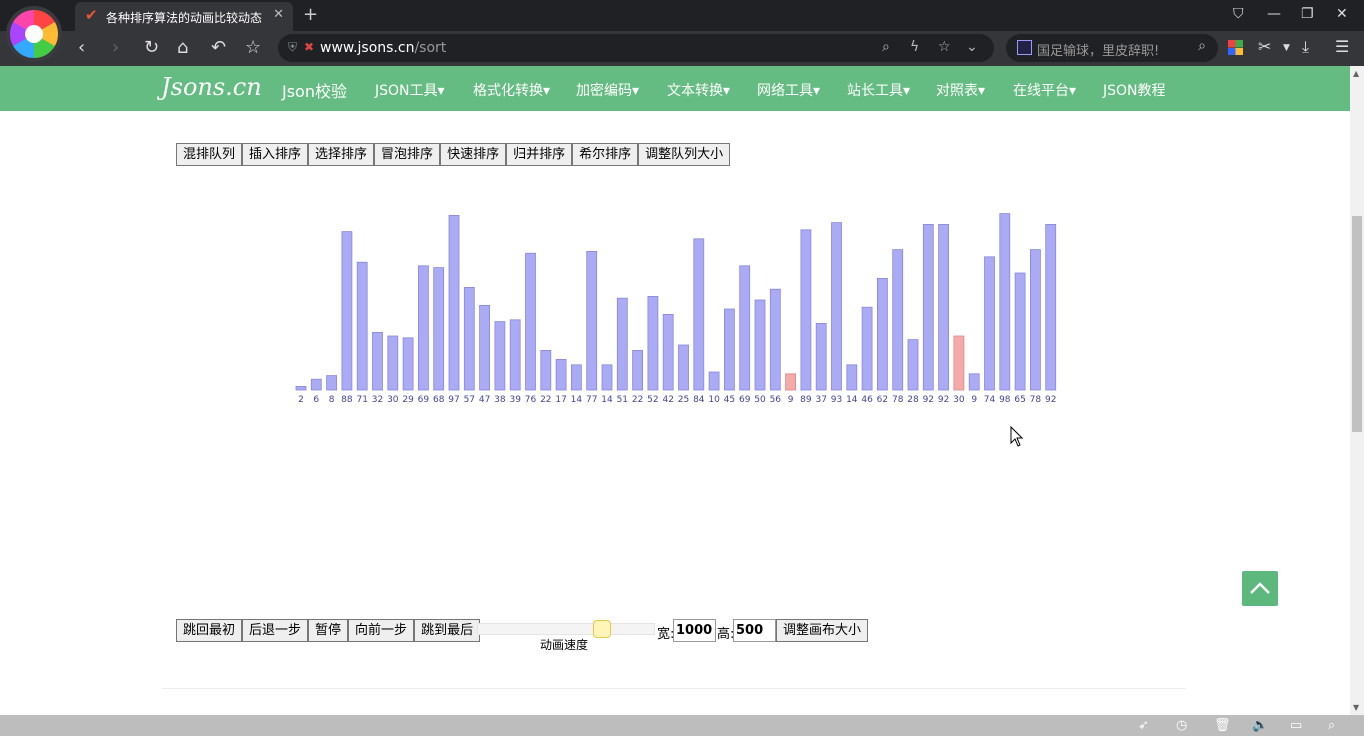 The height and width of the screenshot is (736, 1364). What do you see at coordinates (1134, 91) in the screenshot?
I see `nav-json-tutorial: JSON教程` at bounding box center [1134, 91].